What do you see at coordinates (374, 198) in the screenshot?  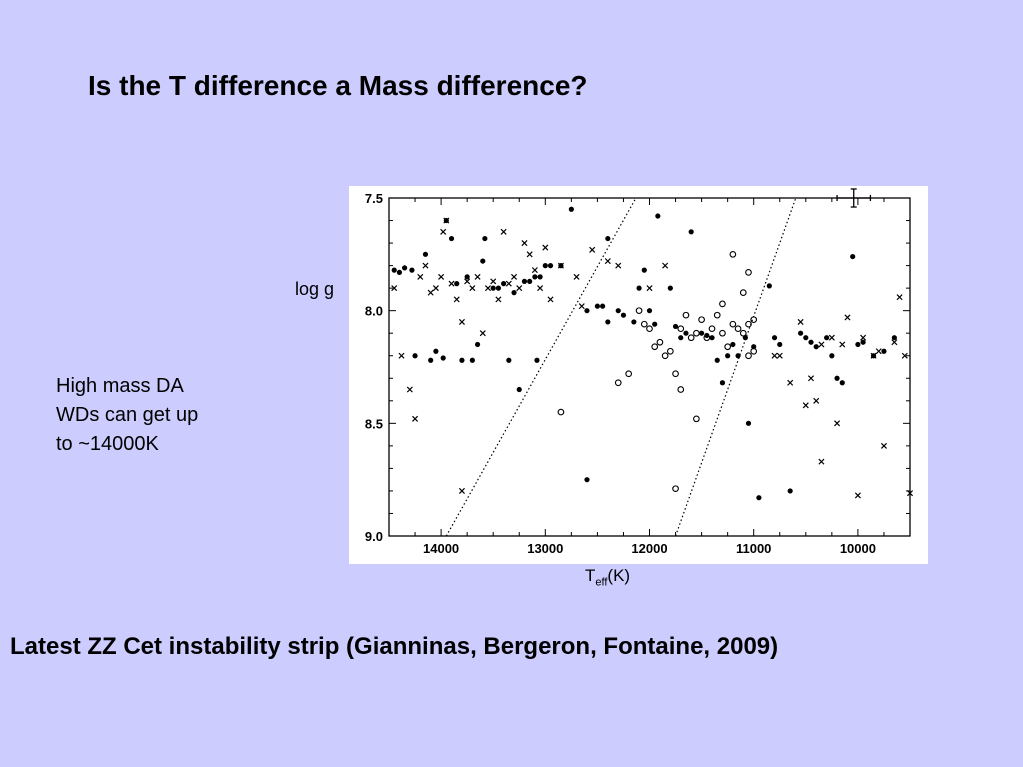 I see `y-tick-label: 7.5` at bounding box center [374, 198].